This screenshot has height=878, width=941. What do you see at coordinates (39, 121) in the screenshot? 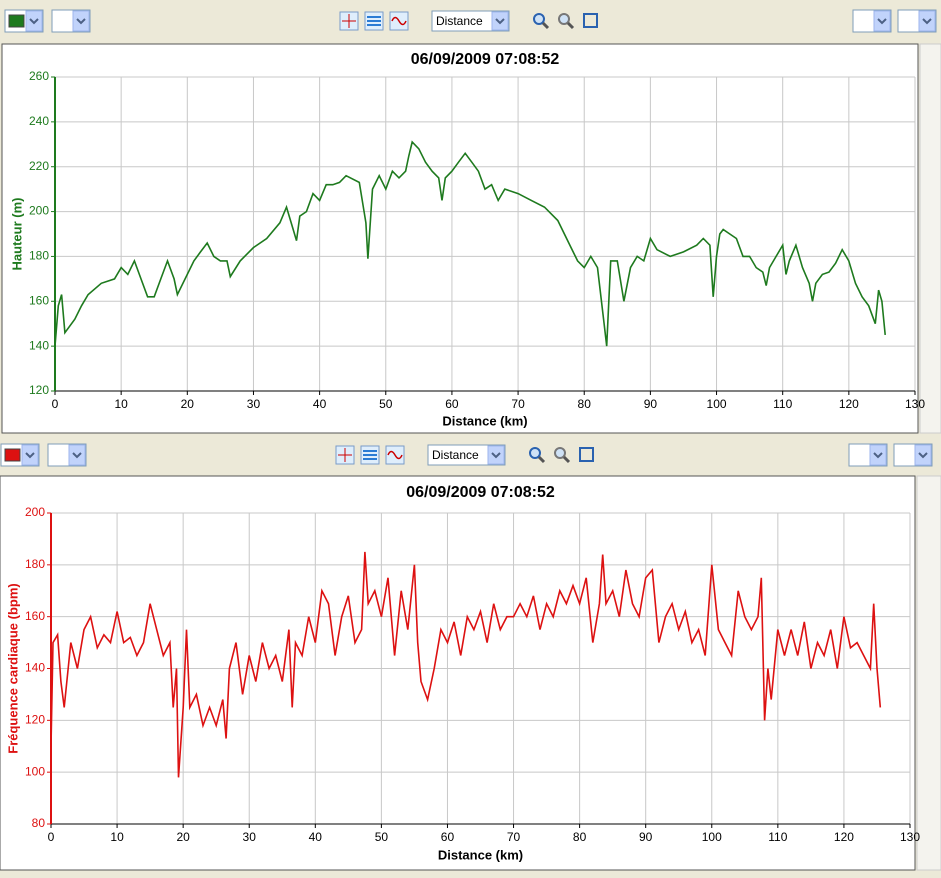
I see `y-tick-label: 240` at bounding box center [39, 121].